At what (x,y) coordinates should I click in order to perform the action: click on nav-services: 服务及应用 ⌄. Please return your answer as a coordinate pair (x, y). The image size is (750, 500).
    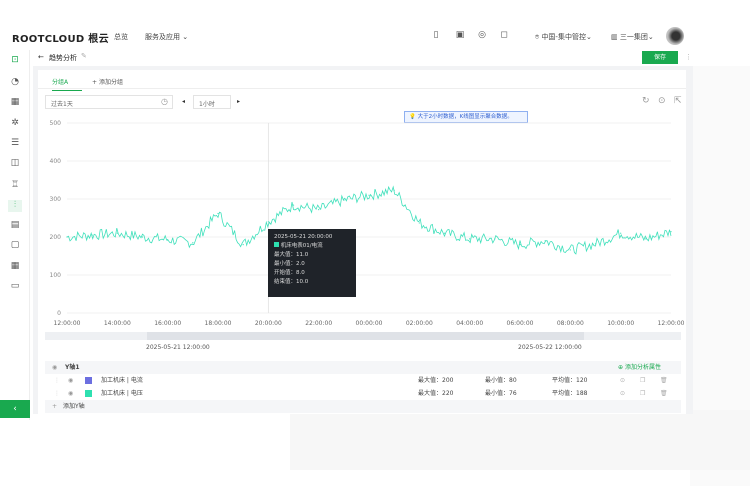
    Looking at the image, I should click on (166, 37).